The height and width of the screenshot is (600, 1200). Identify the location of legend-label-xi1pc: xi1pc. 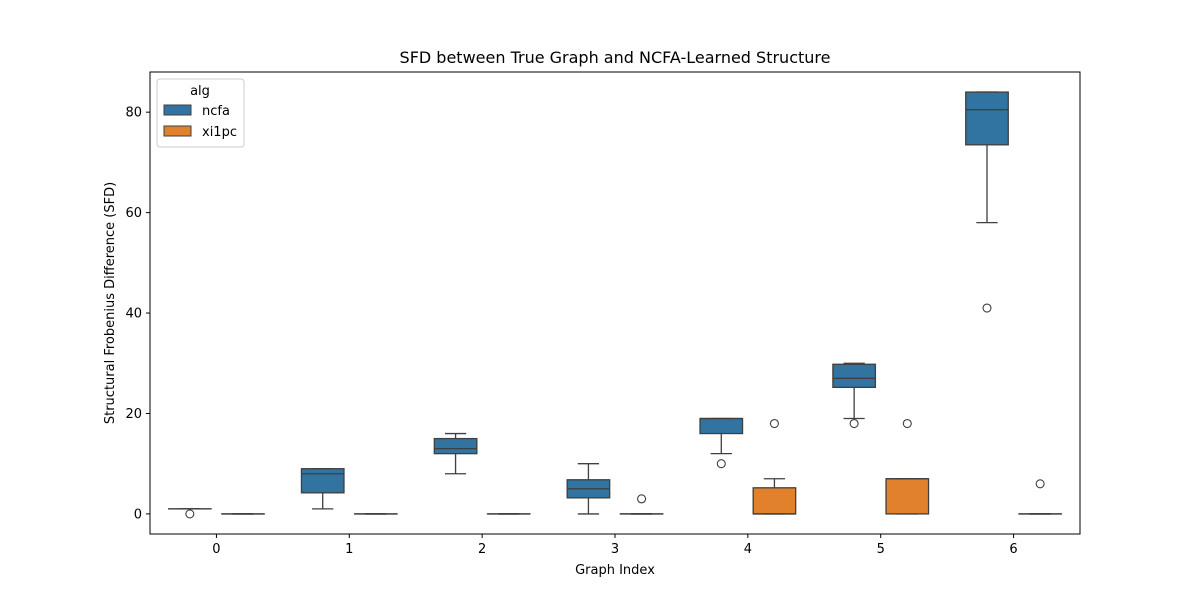
(219, 132).